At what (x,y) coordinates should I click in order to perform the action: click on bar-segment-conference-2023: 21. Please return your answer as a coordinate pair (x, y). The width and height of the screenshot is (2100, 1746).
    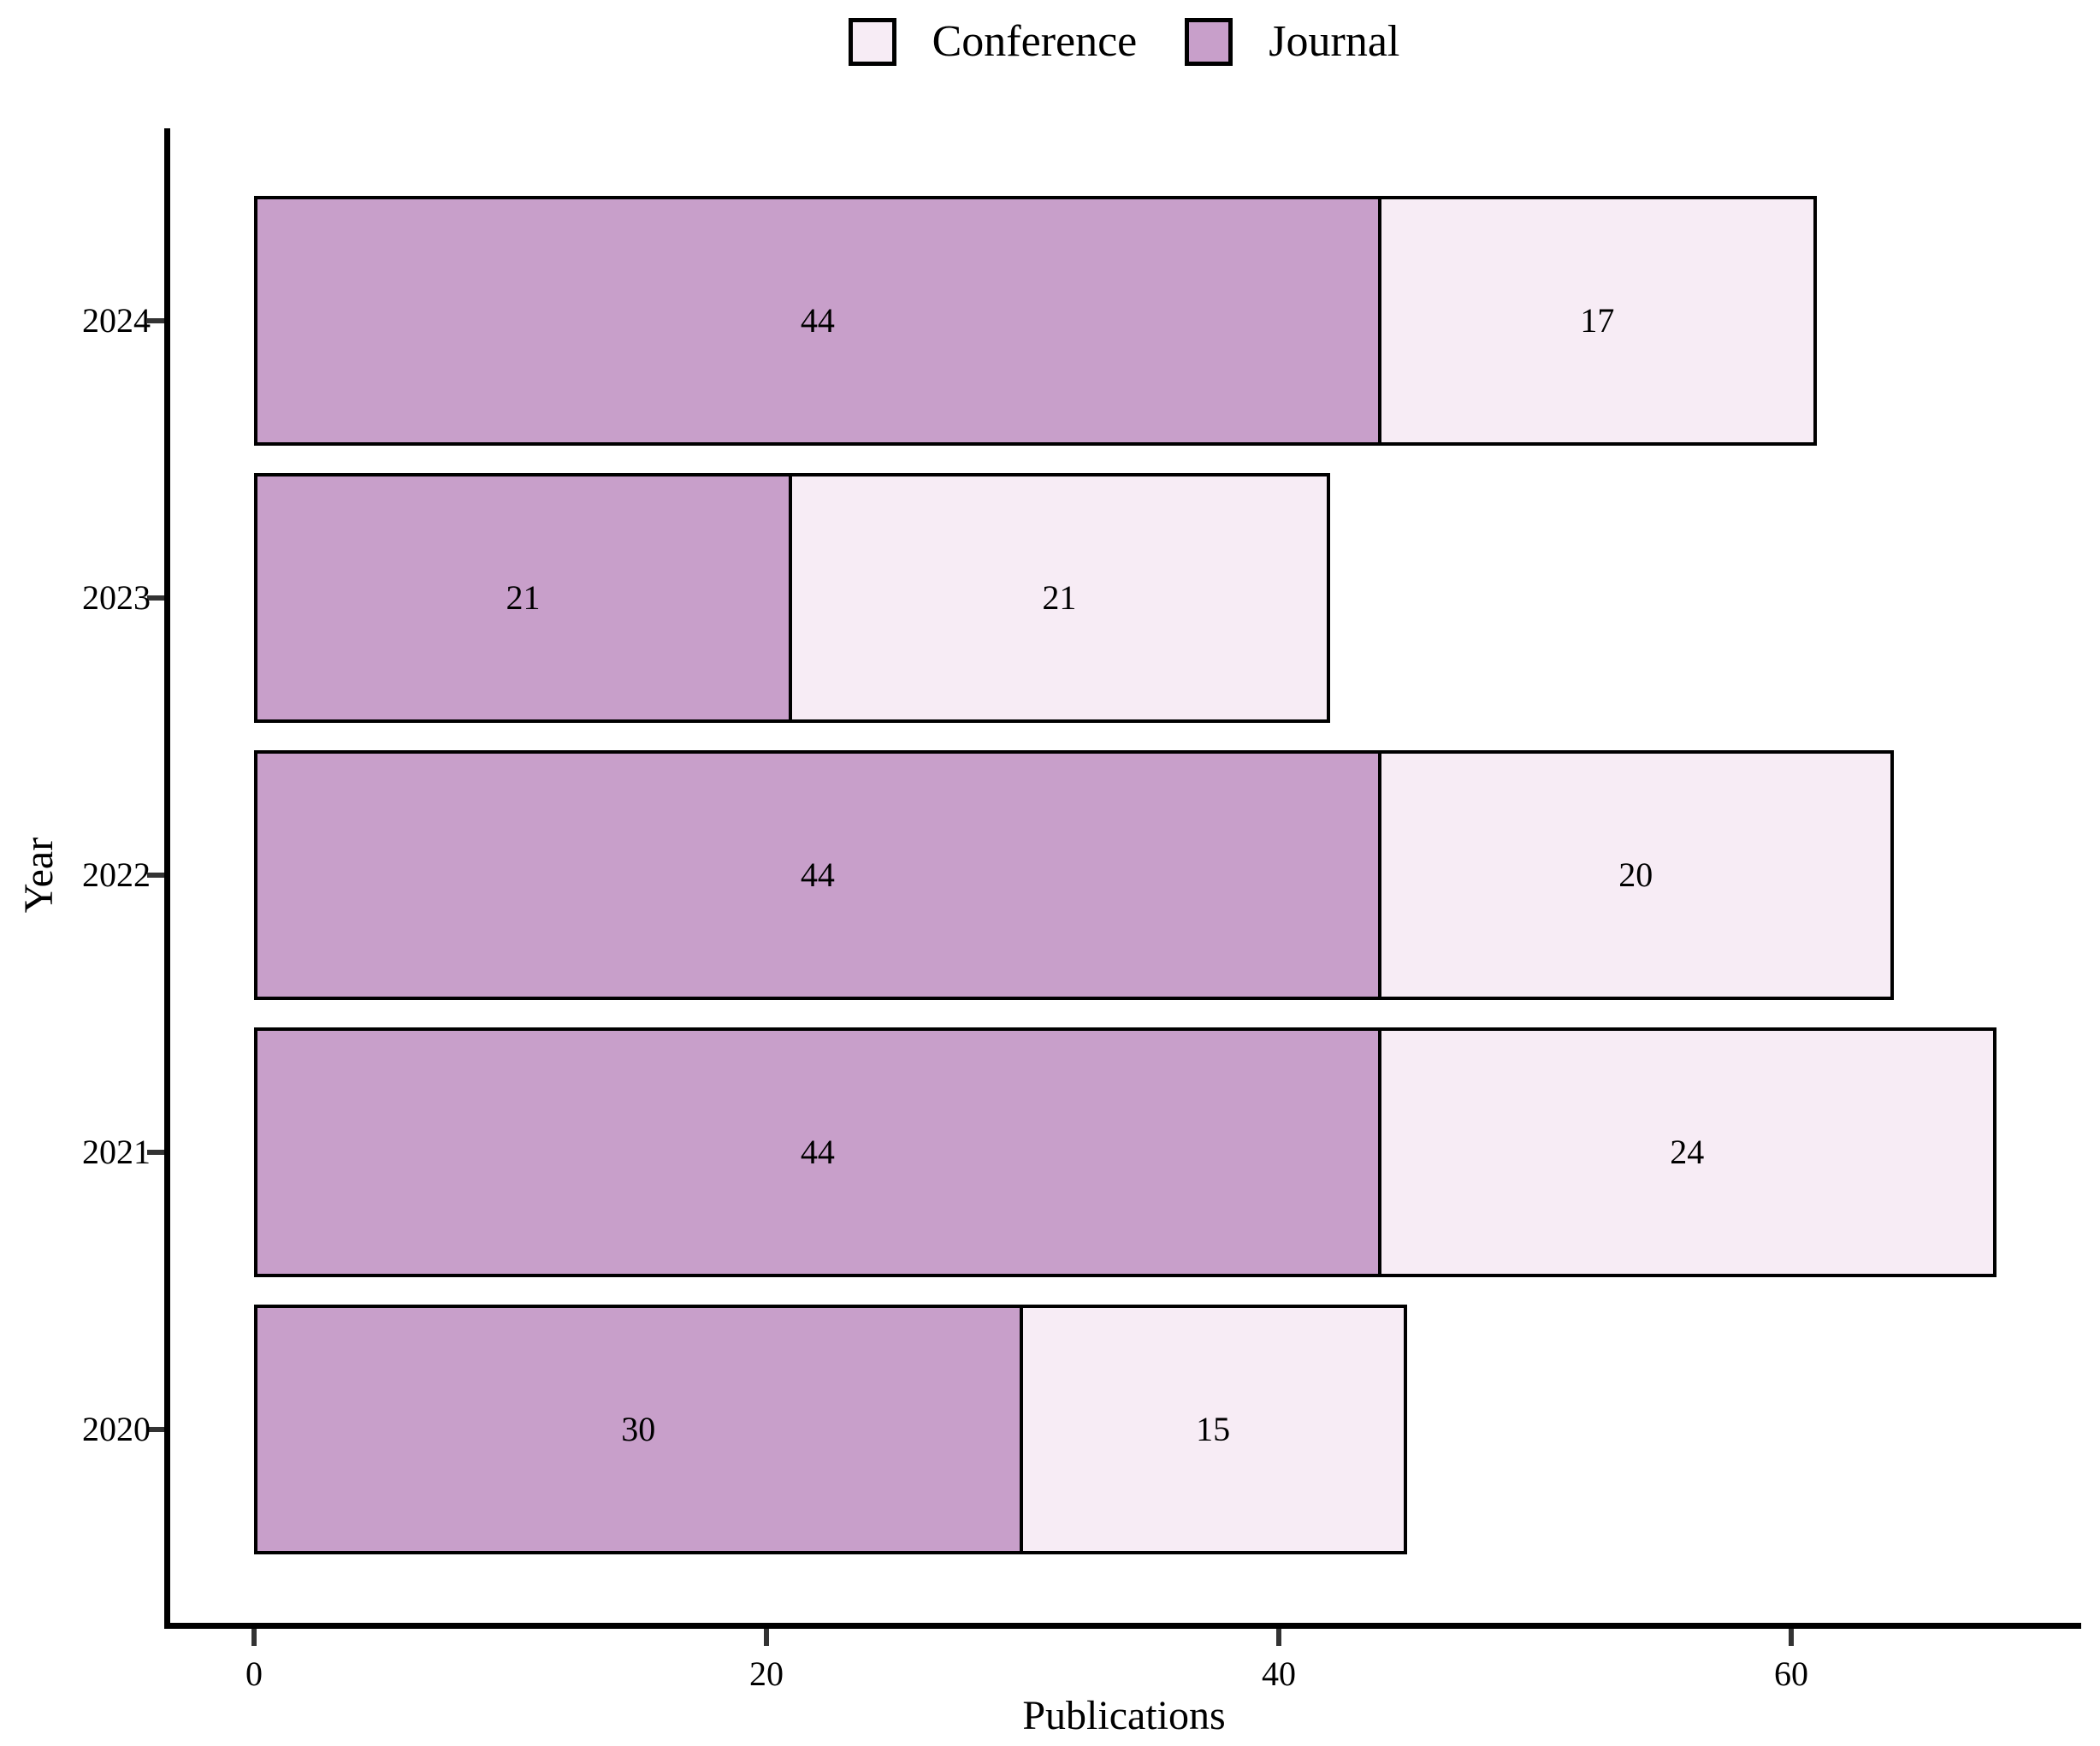
    Looking at the image, I should click on (1059, 598).